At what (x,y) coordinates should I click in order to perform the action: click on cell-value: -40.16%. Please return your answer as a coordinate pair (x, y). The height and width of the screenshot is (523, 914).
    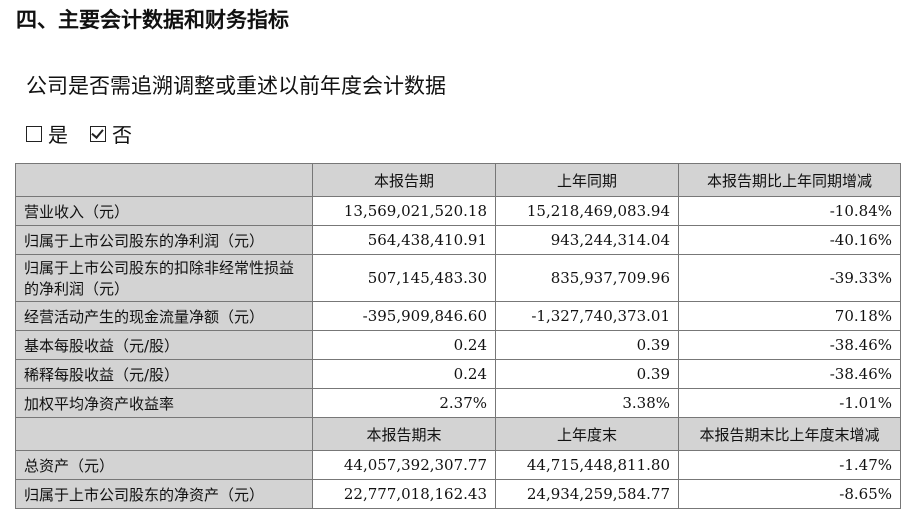
    Looking at the image, I should click on (789, 240).